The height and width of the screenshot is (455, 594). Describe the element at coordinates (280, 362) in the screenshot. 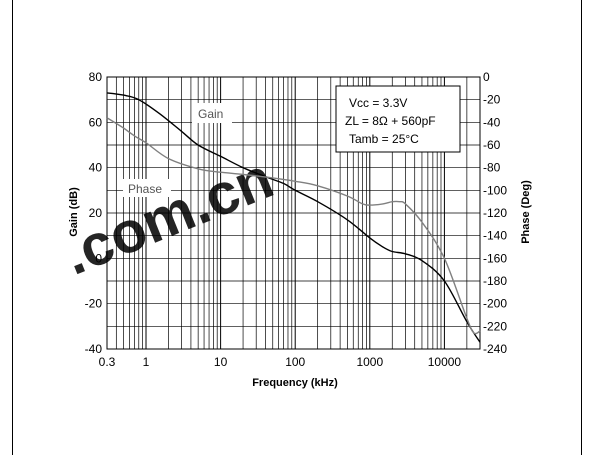

I see `x-tick-labels: 0.3 1 10 100 1000 10000` at that location.